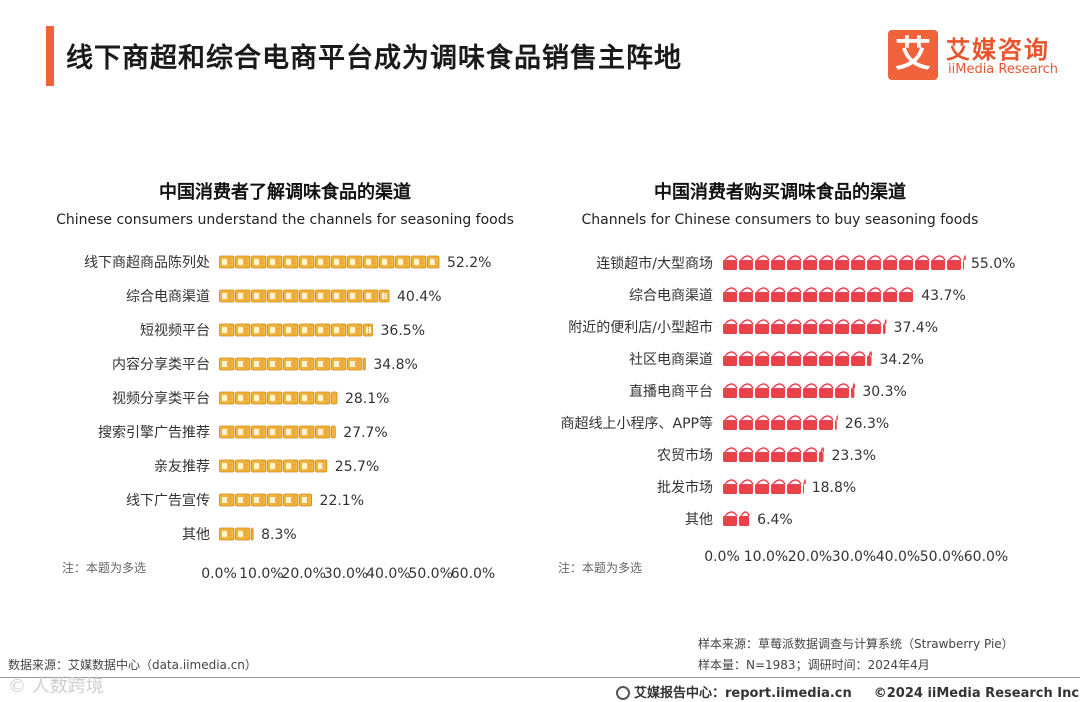 The image size is (1080, 702). Describe the element at coordinates (161, 398) in the screenshot. I see `left-category-label-4: 视频分享类平台` at that location.